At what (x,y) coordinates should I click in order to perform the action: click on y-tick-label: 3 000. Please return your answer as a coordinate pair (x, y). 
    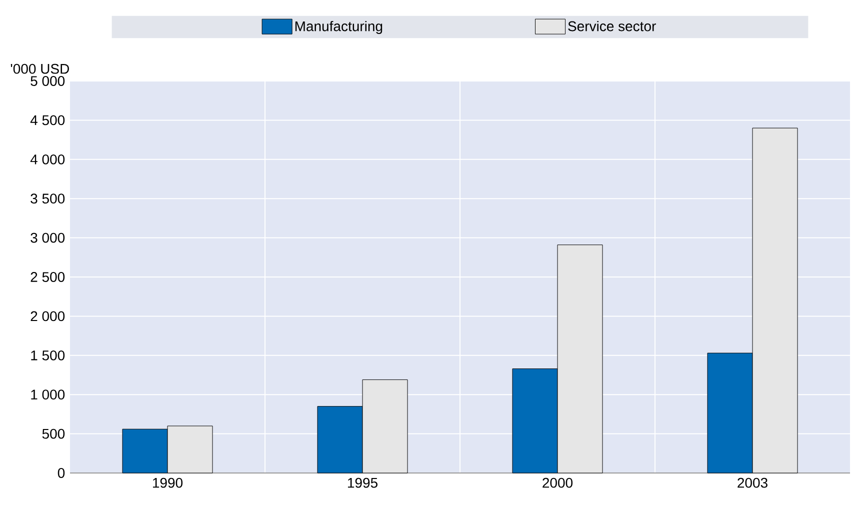
    Looking at the image, I should click on (47, 237).